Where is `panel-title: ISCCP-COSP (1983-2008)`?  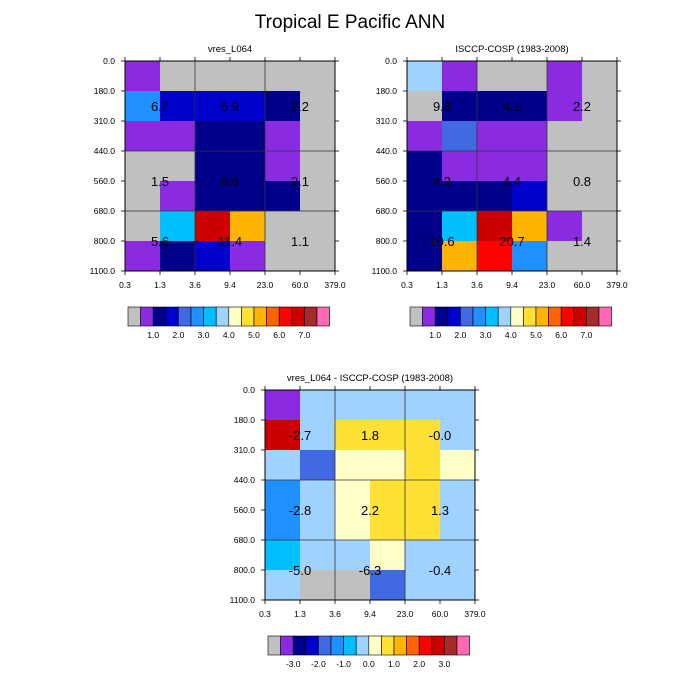
panel-title: ISCCP-COSP (1983-2008) is located at coordinates (511, 49).